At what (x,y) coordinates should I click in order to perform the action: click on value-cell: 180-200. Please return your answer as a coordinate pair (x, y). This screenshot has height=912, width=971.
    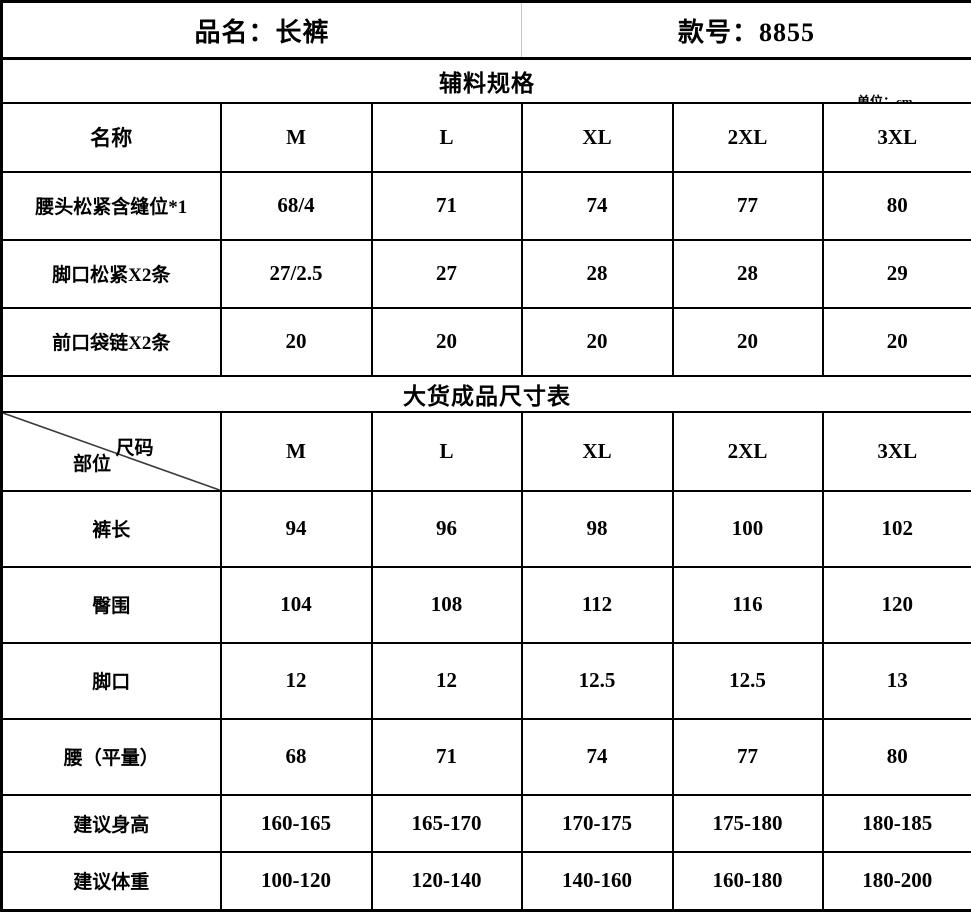
    Looking at the image, I should click on (897, 881).